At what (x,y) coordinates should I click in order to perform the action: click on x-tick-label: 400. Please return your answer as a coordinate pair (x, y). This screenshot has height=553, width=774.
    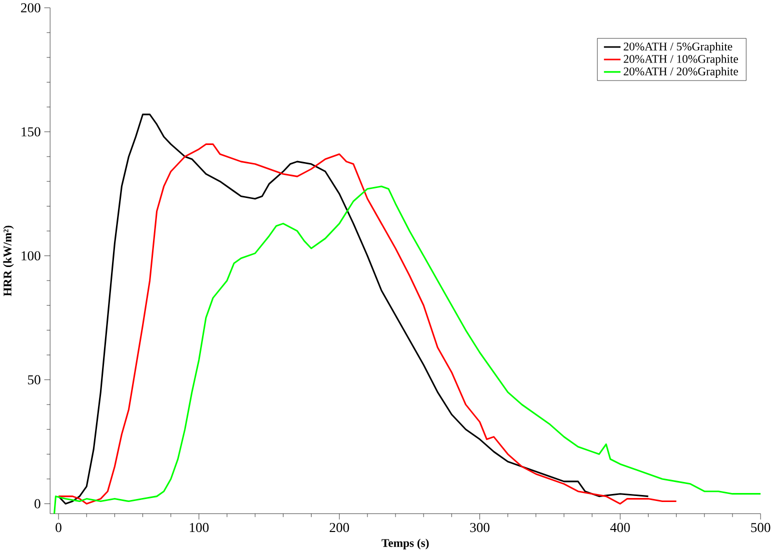
    Looking at the image, I should click on (620, 527).